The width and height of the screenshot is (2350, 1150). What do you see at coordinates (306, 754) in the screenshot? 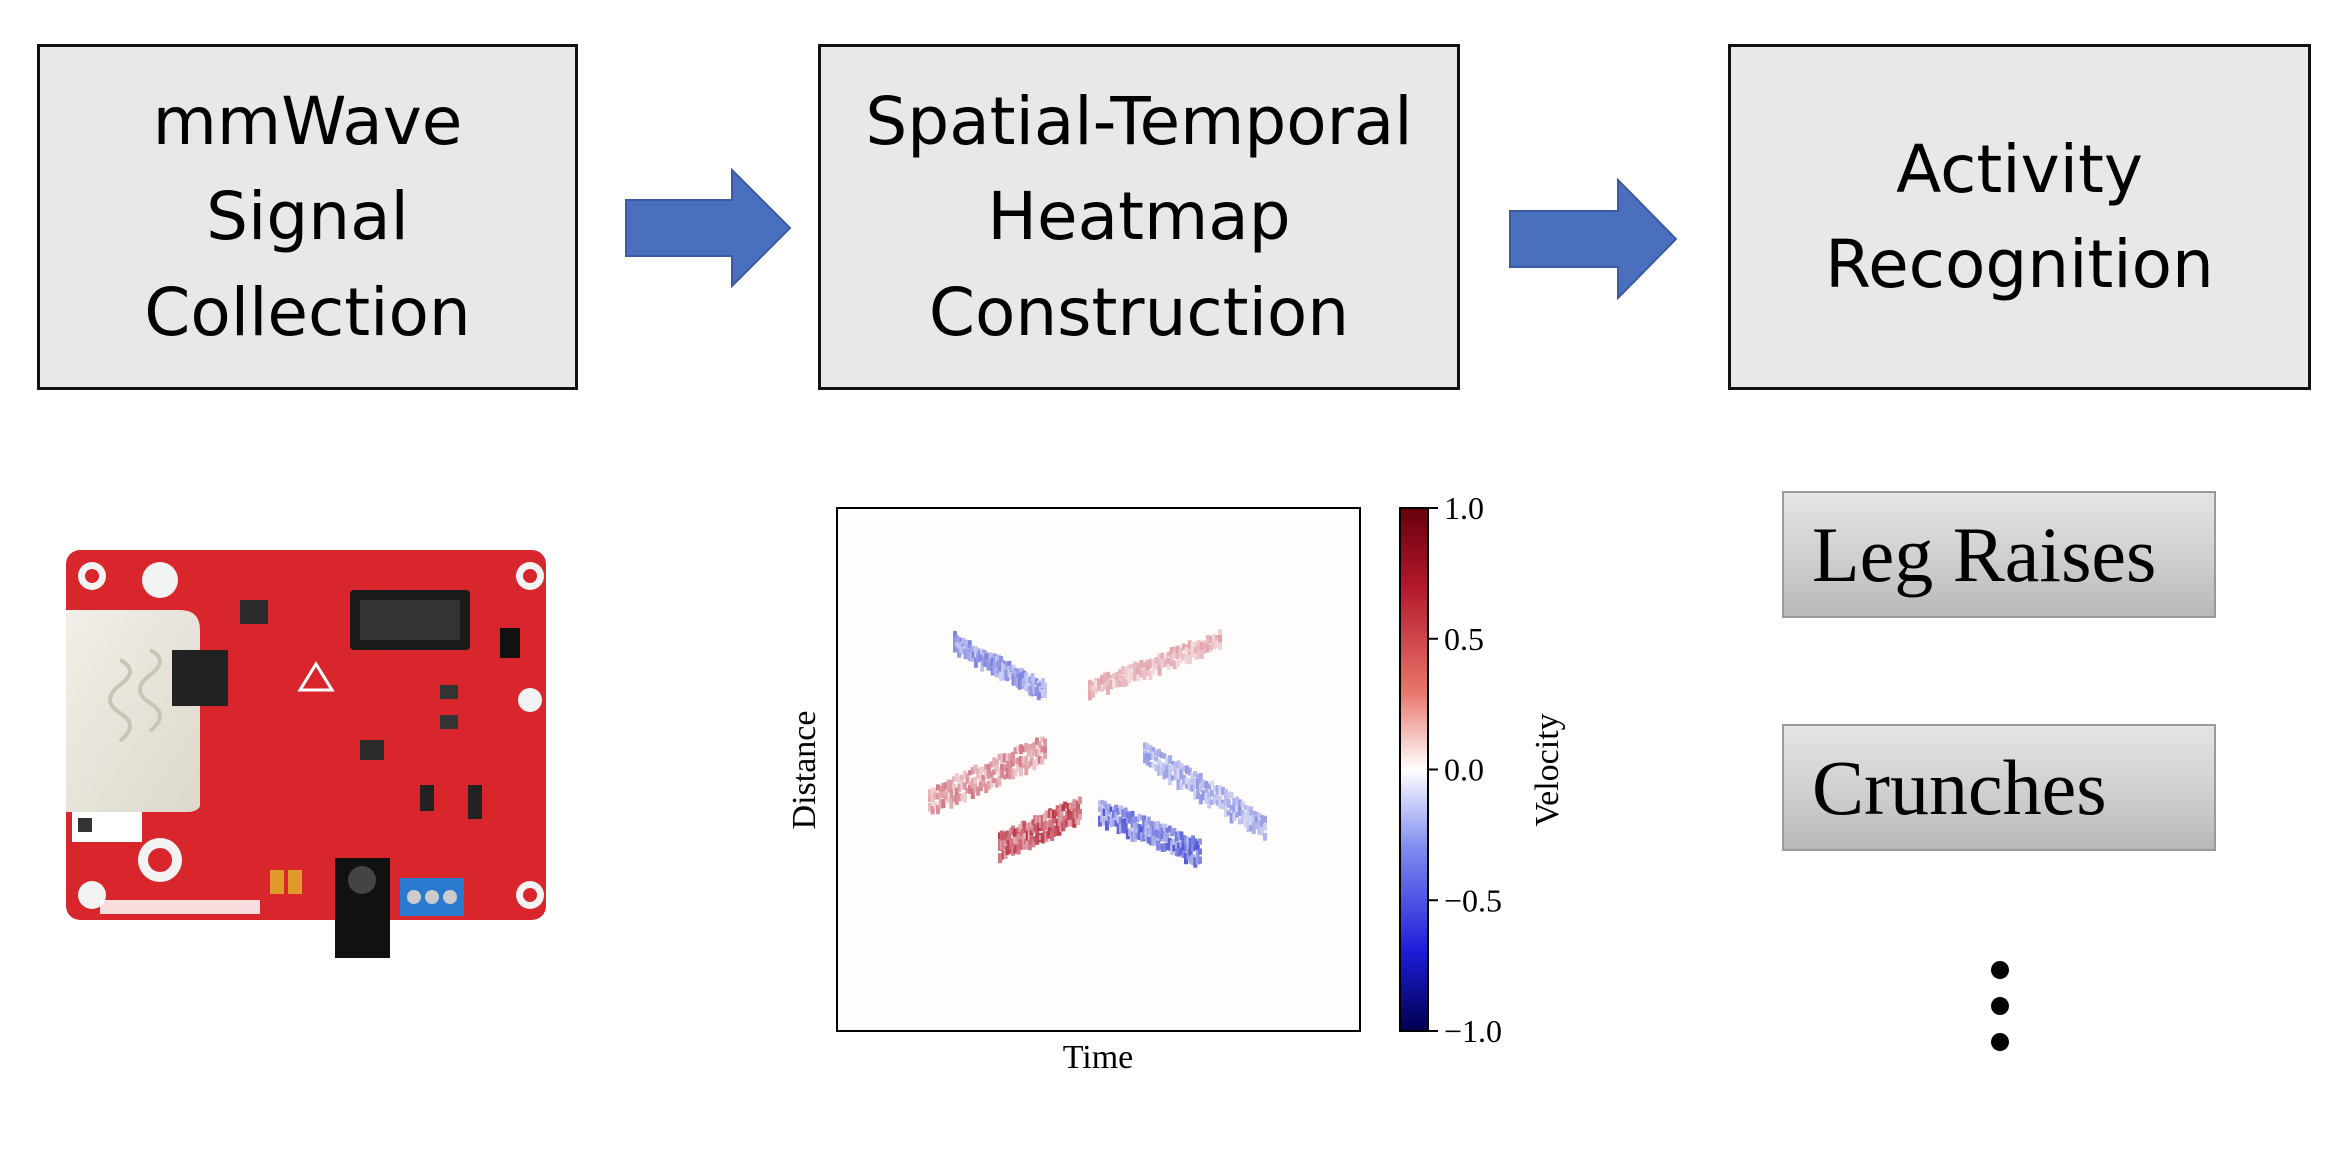
I see `radar-board-image` at bounding box center [306, 754].